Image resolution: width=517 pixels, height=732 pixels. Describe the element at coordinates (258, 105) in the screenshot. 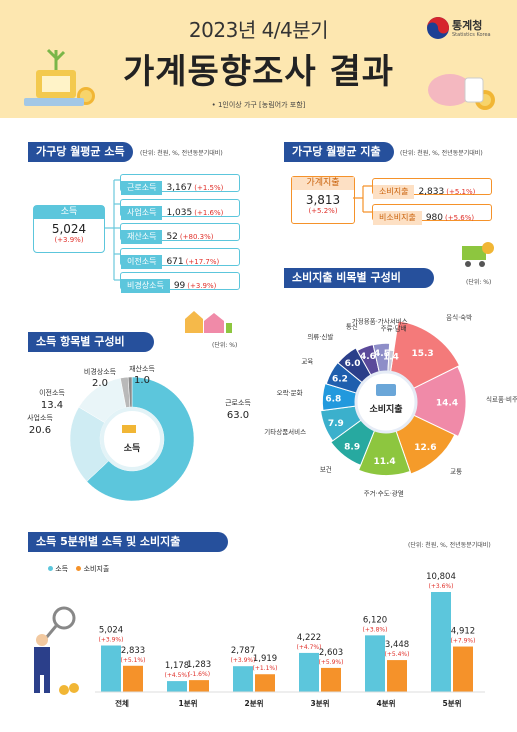

I see `title-note: • 1인이상 가구 [농림어가 포함]` at that location.